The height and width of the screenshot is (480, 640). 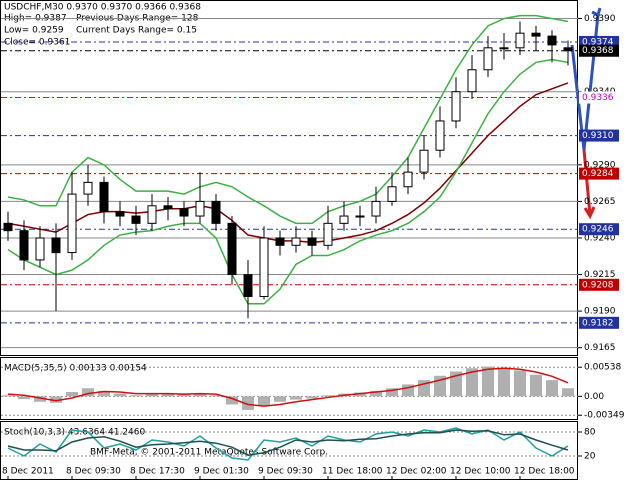 I want to click on level-label: 0.9336, so click(x=598, y=98).